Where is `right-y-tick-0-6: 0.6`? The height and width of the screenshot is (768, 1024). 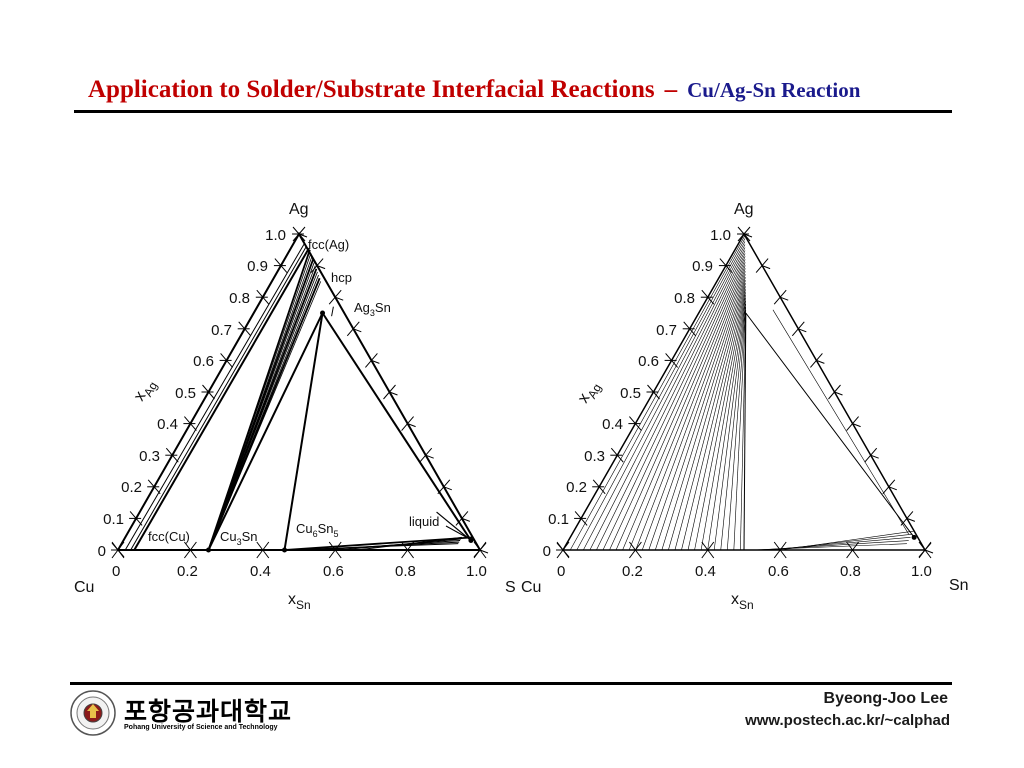 right-y-tick-0-6: 0.6 is located at coordinates (648, 361).